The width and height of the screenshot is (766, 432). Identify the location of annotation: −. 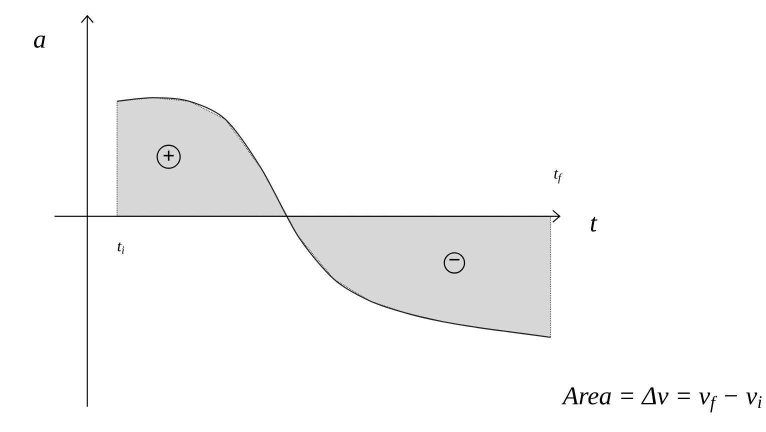
(454, 260).